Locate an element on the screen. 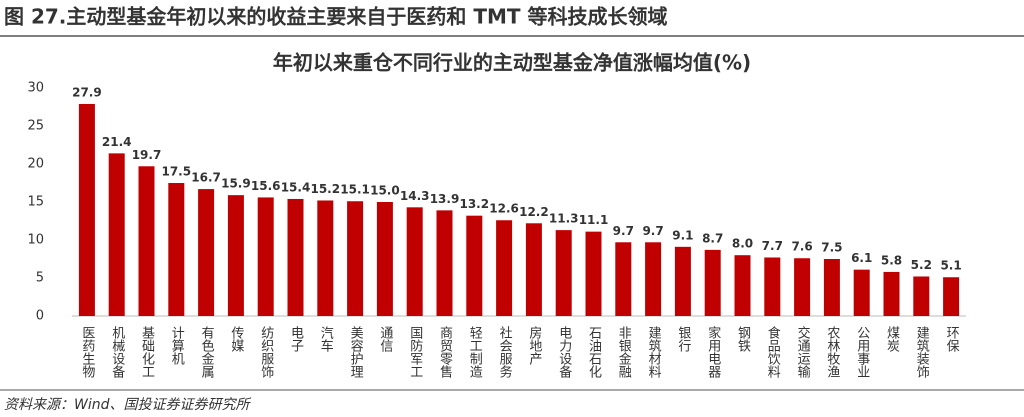 Image resolution: width=1024 pixels, height=417 pixels. value-label: 13.9 is located at coordinates (445, 199).